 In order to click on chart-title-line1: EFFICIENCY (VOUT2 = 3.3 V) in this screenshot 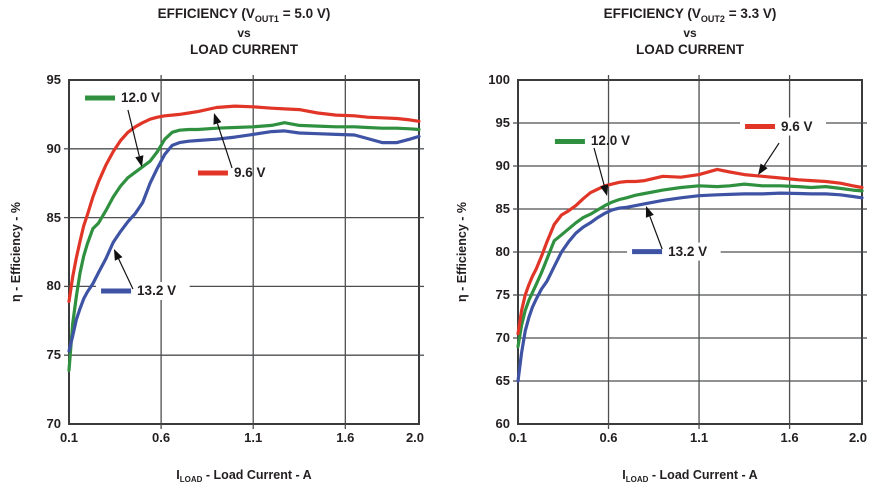, I will do `click(690, 15)`.